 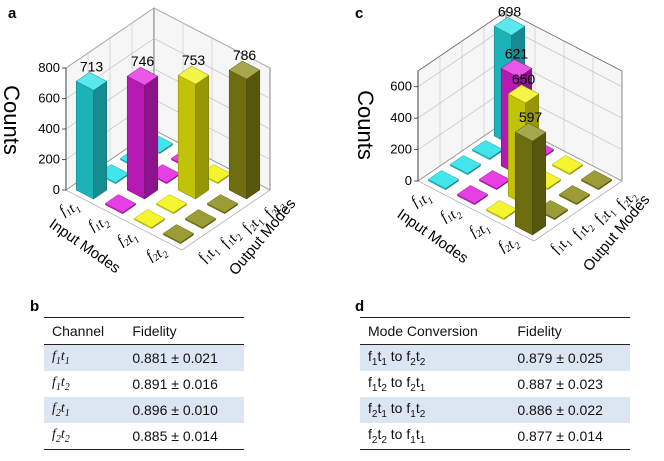 I want to click on mode-to: f2t1, so click(x=416, y=384).